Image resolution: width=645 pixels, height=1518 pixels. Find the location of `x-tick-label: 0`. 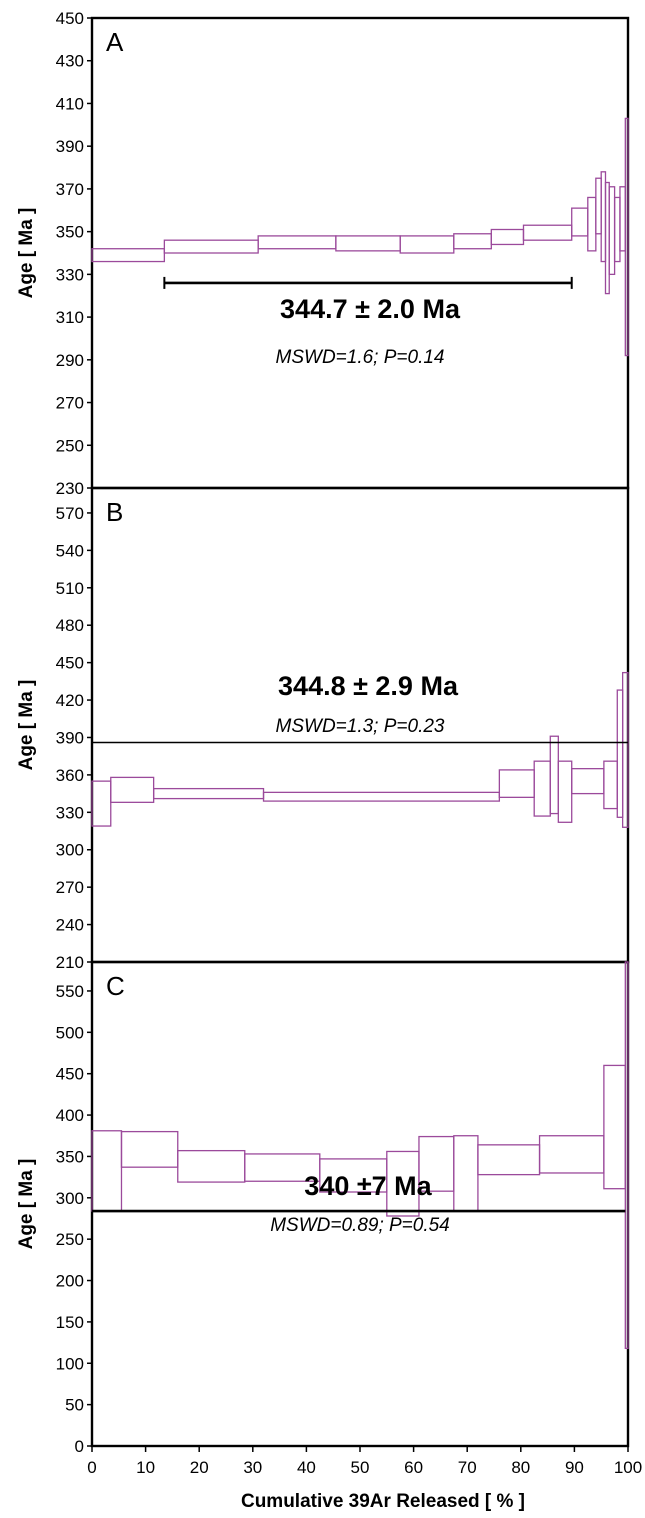

x-tick-label: 0 is located at coordinates (91, 1467).